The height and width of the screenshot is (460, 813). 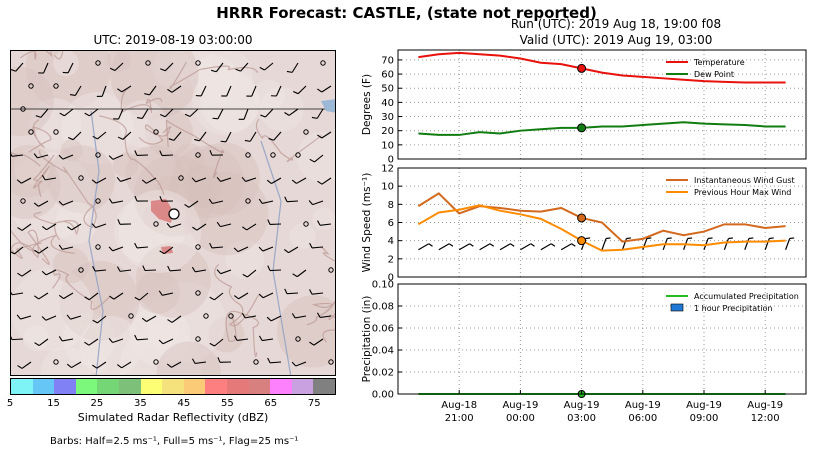 I want to click on x-tick-label-time: 00:00, so click(x=520, y=418).